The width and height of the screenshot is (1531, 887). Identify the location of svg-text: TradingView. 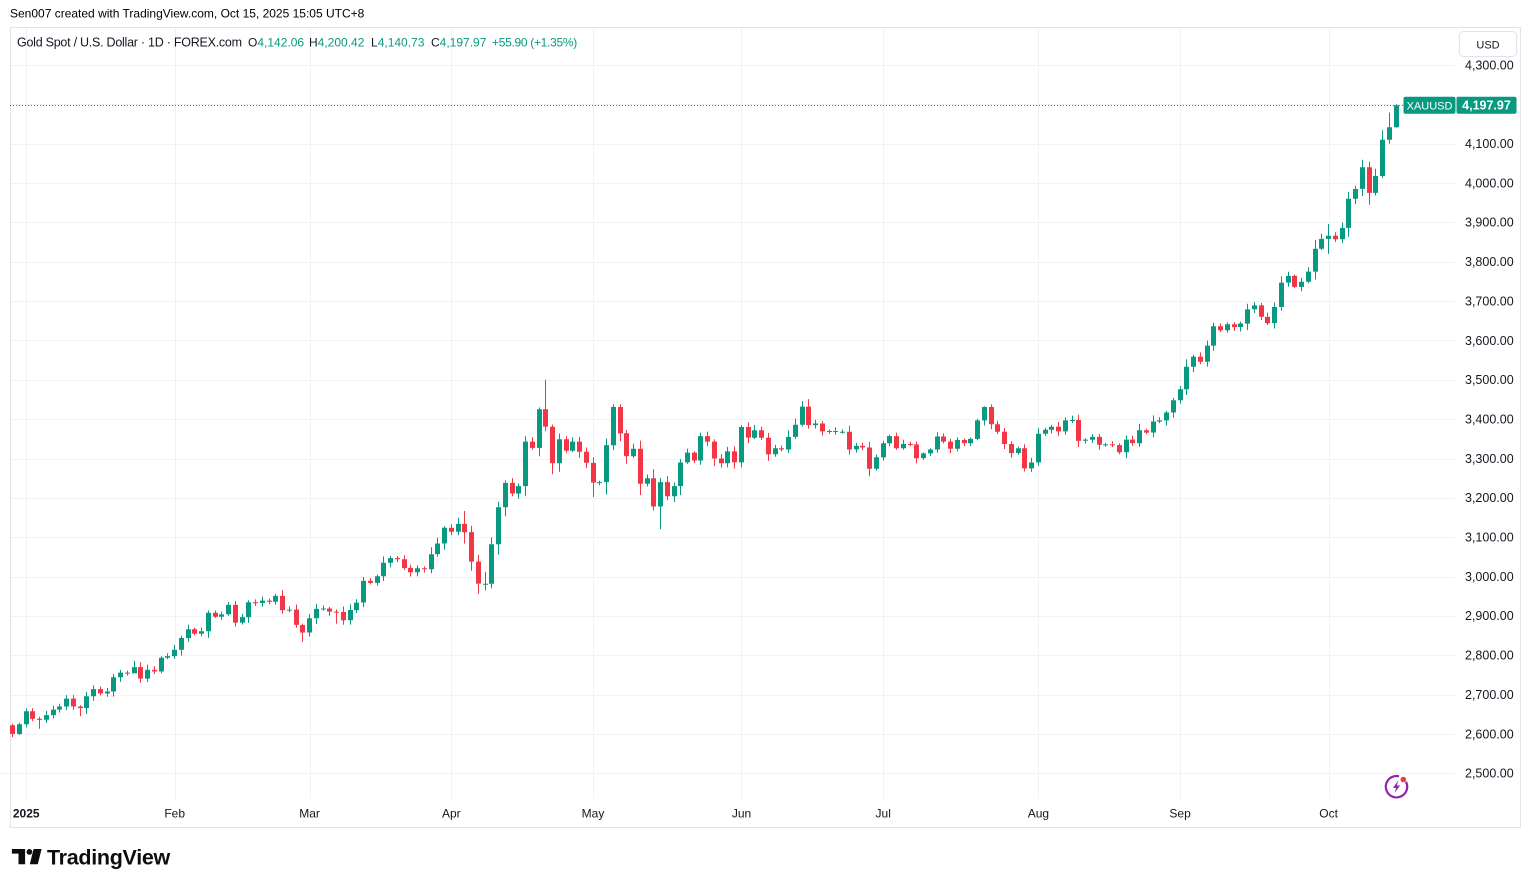
(109, 858).